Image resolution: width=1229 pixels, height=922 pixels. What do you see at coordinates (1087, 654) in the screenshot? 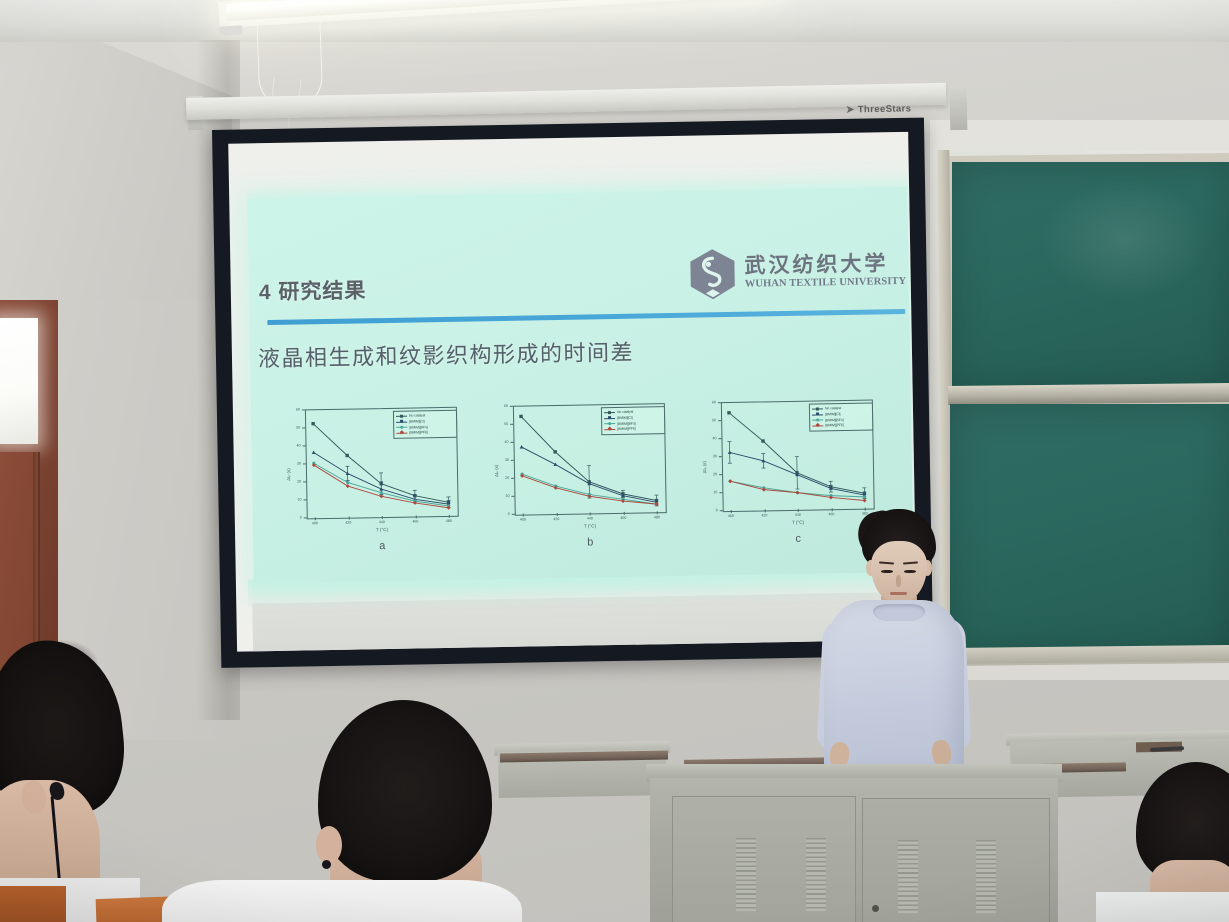
I see `blackboard-lower-rail` at bounding box center [1087, 654].